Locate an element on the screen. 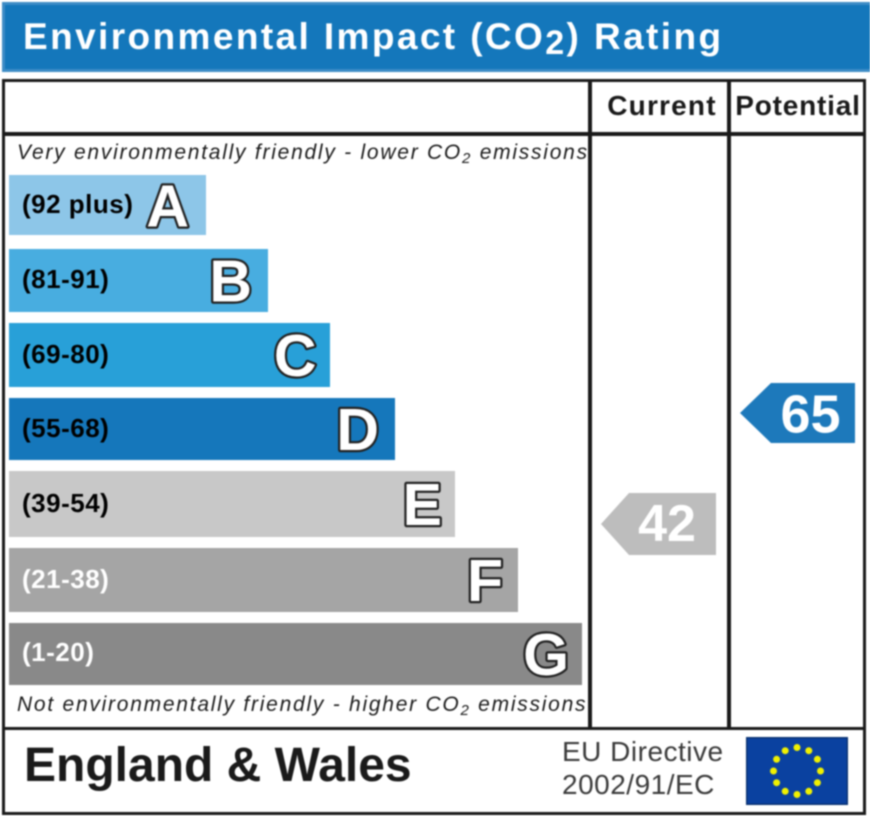 This screenshot has height=816, width=870. svg-text: 42 is located at coordinates (667, 524).